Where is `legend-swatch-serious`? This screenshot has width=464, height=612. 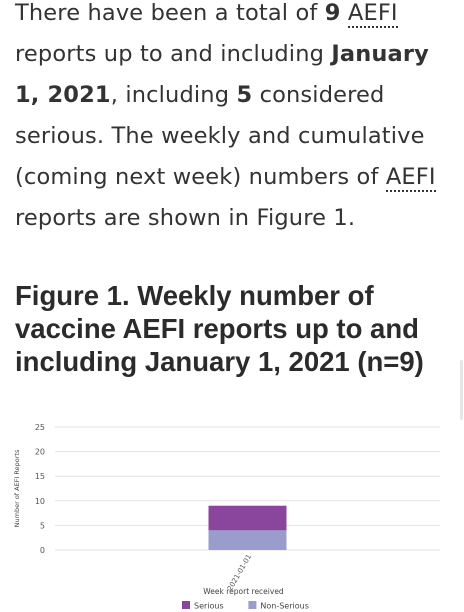
legend-swatch-serious is located at coordinates (186, 605).